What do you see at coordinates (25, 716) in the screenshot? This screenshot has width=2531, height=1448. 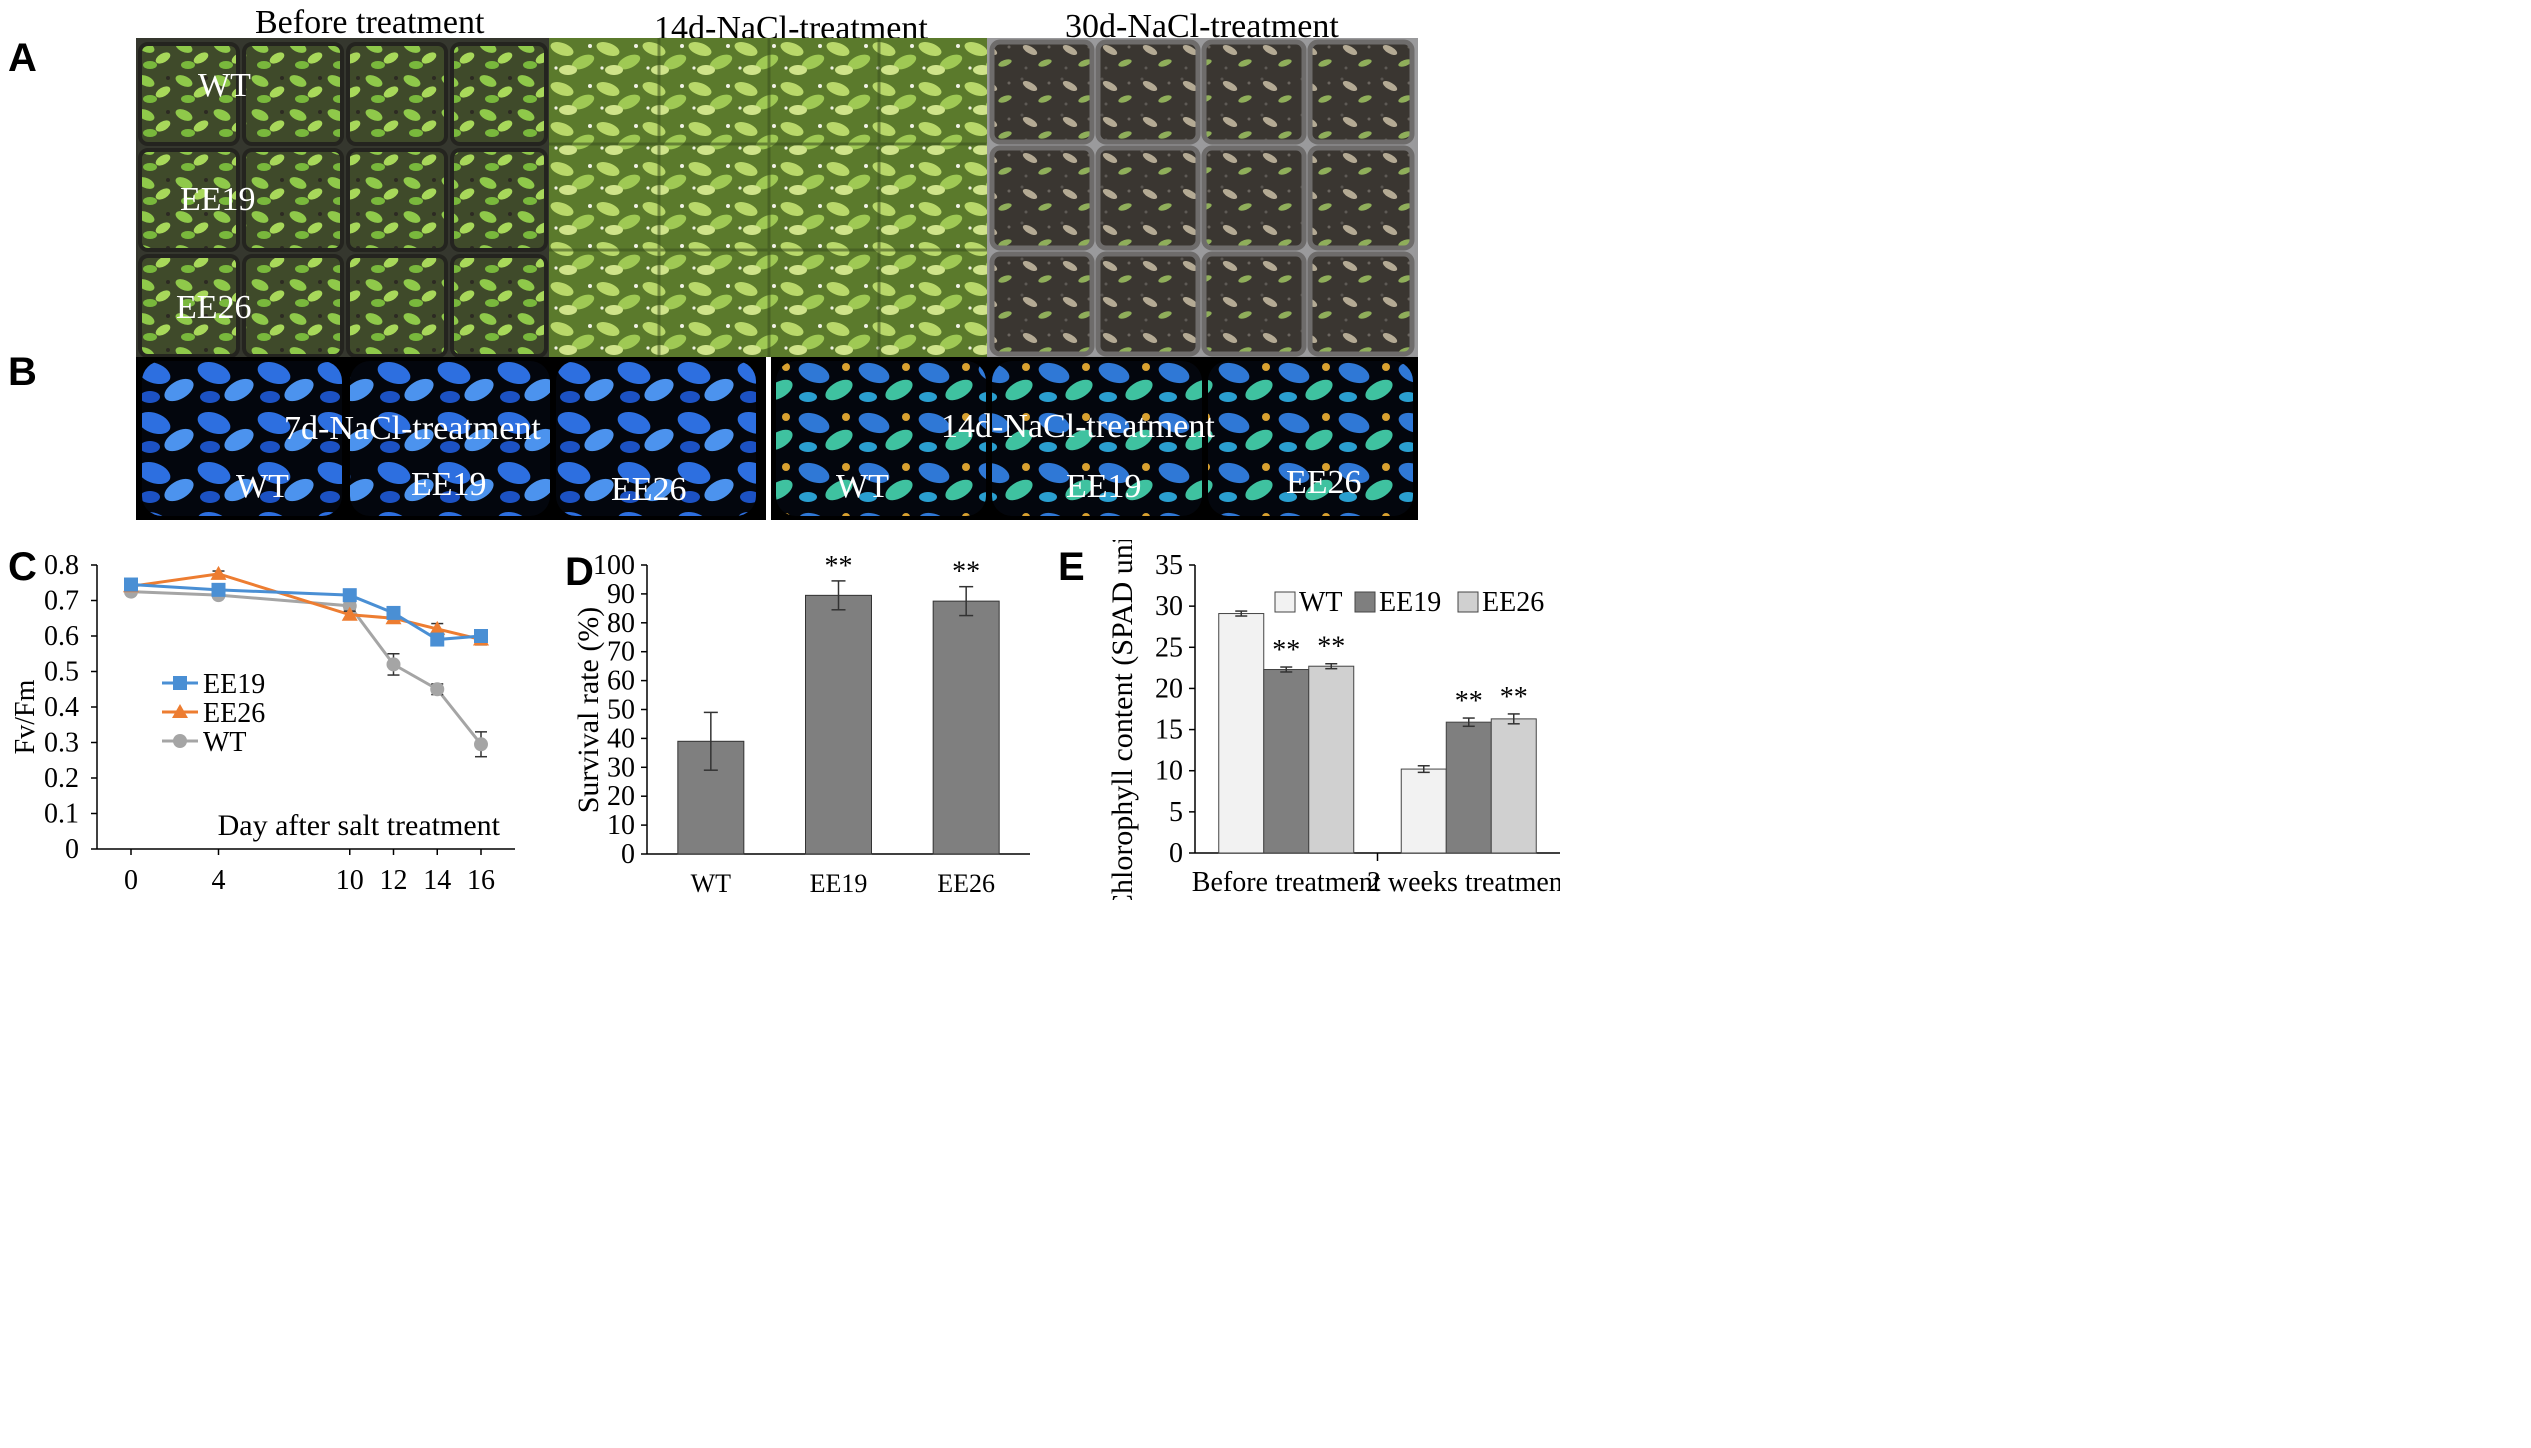 I see `chart-c-ylabel: Fv/Fm` at bounding box center [25, 716].